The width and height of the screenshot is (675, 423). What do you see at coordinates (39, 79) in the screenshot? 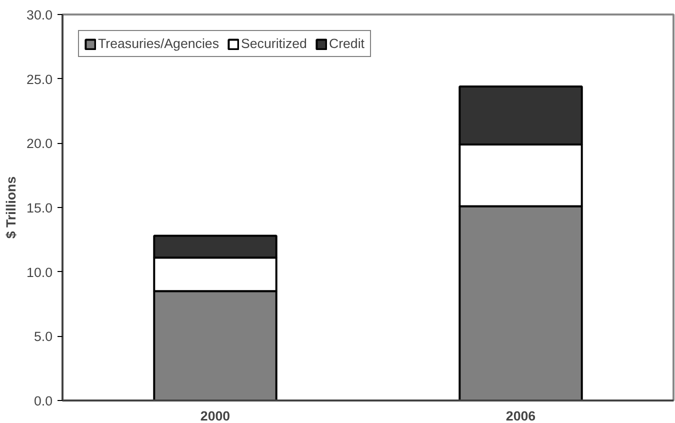
I see `y-tick-label: 25.0` at bounding box center [39, 79].